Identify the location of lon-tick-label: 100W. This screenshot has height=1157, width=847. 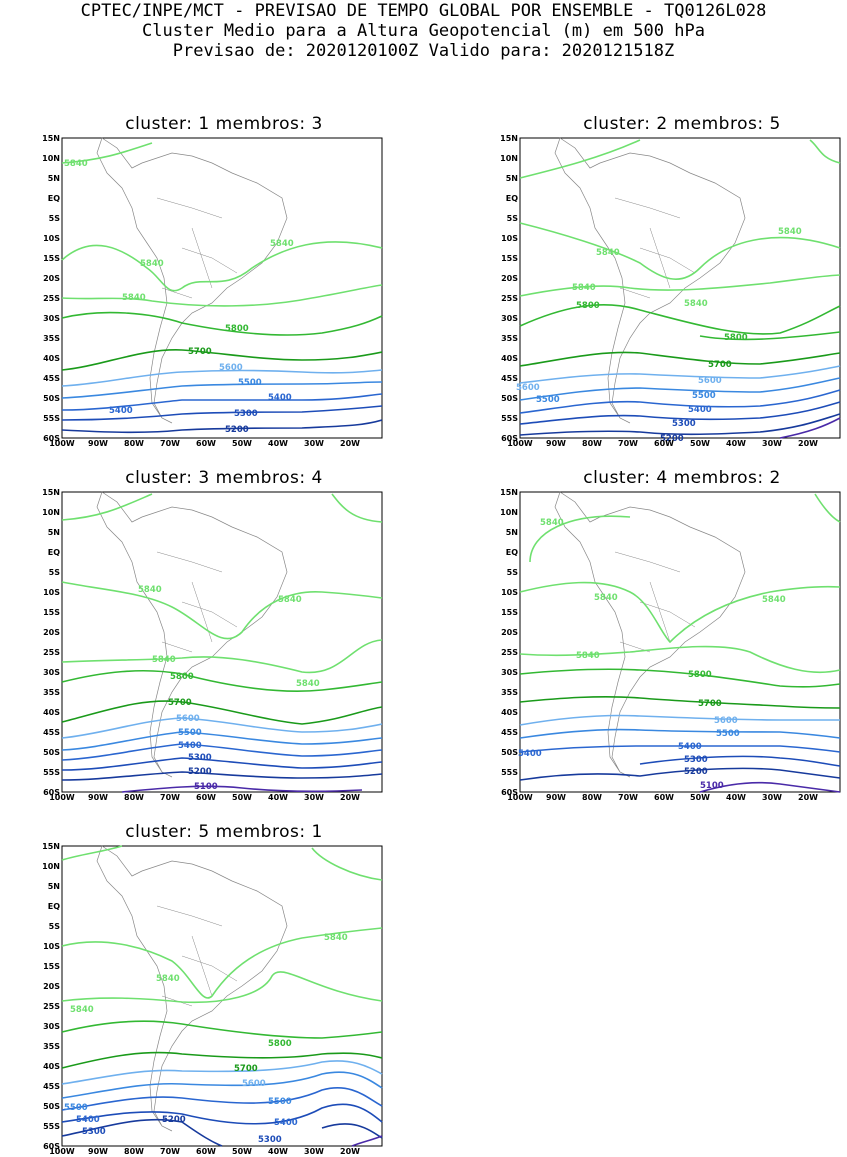
(62, 443).